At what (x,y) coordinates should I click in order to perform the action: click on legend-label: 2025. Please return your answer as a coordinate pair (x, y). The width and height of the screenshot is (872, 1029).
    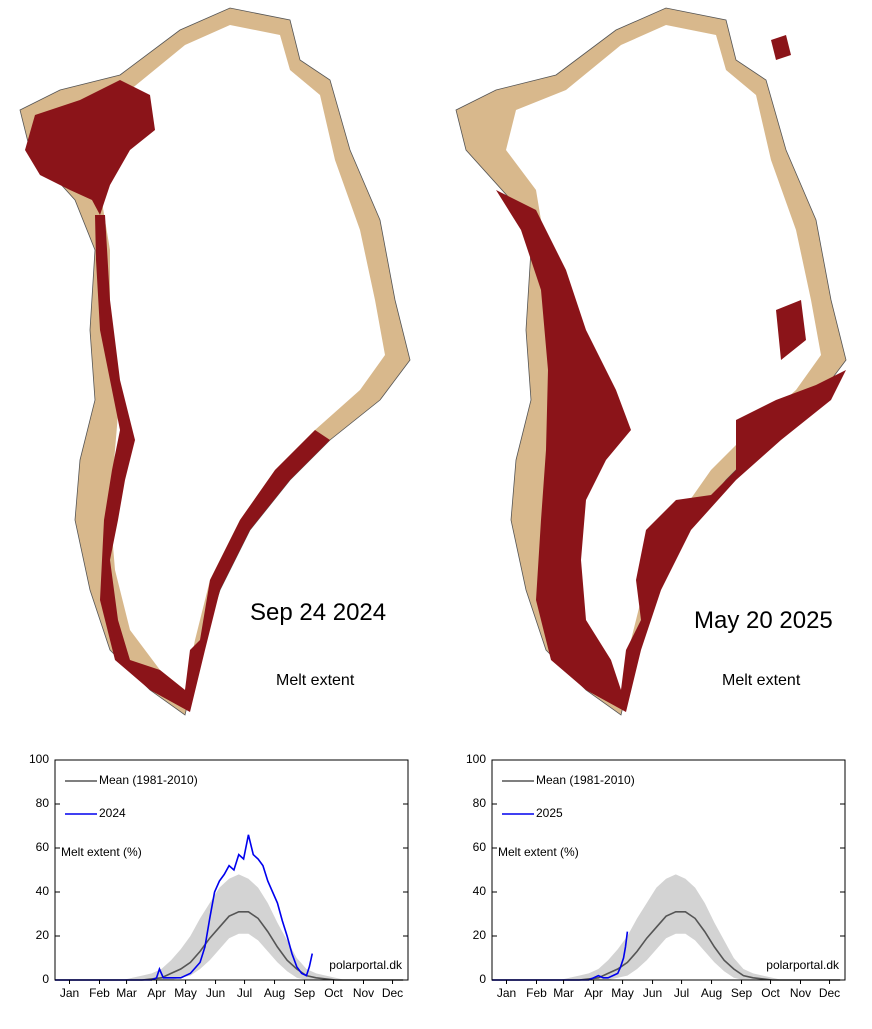
    Looking at the image, I should click on (549, 813).